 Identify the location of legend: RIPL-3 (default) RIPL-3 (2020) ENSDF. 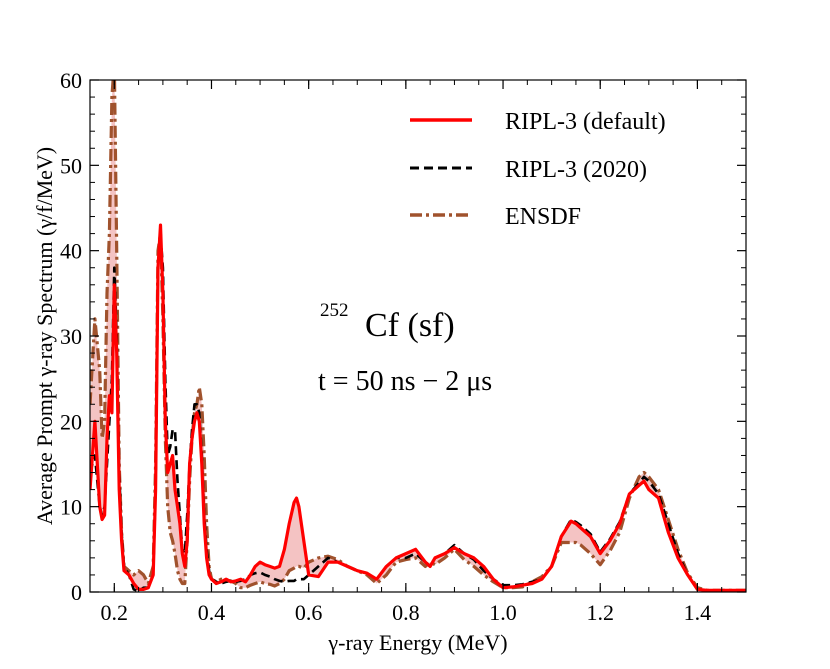
(538, 169).